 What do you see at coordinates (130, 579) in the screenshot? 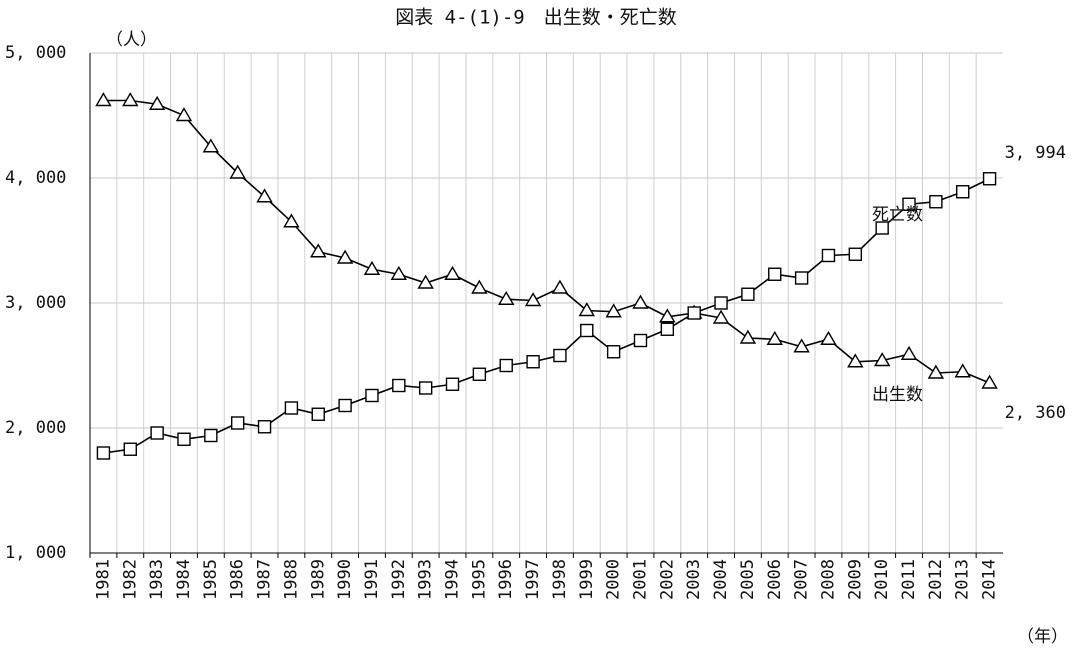
I see `x-tick-label: 1982` at bounding box center [130, 579].